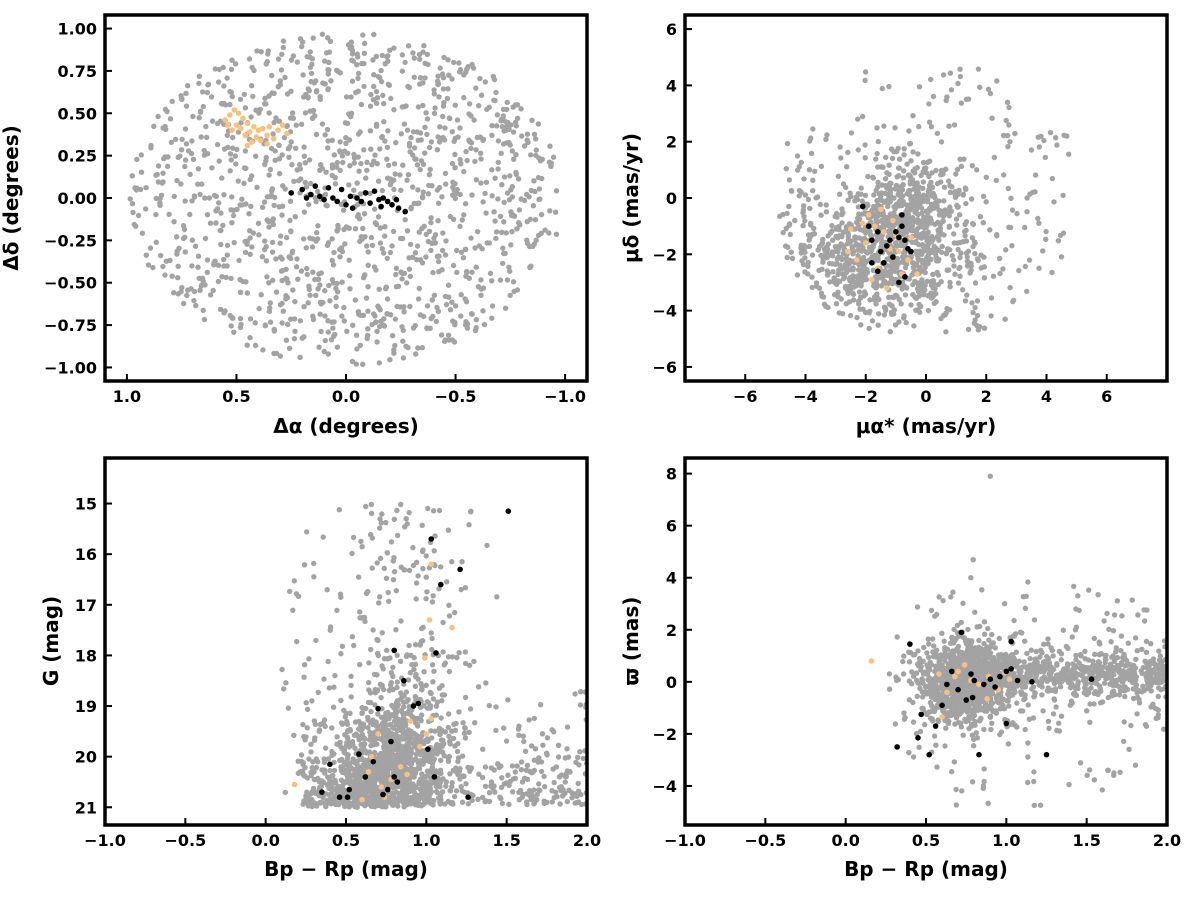  What do you see at coordinates (127, 396) in the screenshot?
I see `x-tick-label: 1.0` at bounding box center [127, 396].